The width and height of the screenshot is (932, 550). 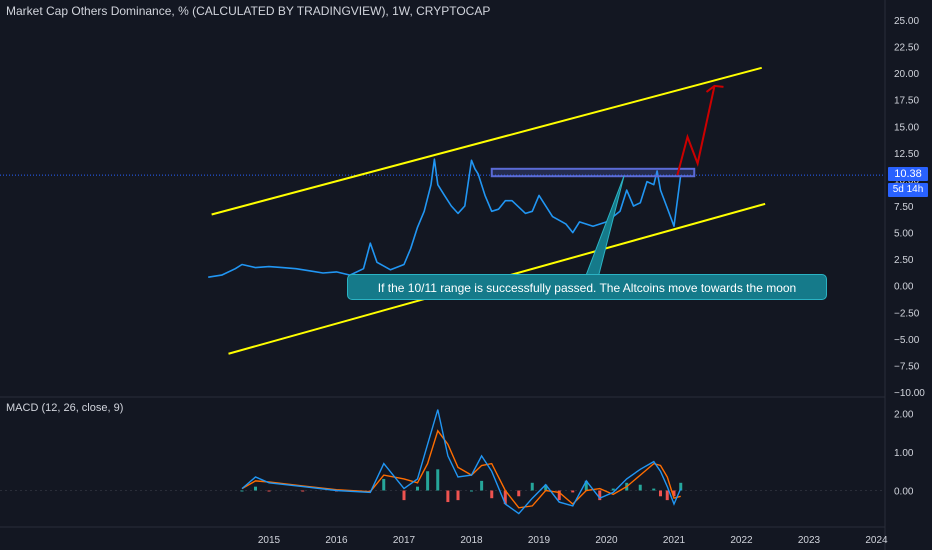 I want to click on drawing-overlay, so click(x=607, y=181).